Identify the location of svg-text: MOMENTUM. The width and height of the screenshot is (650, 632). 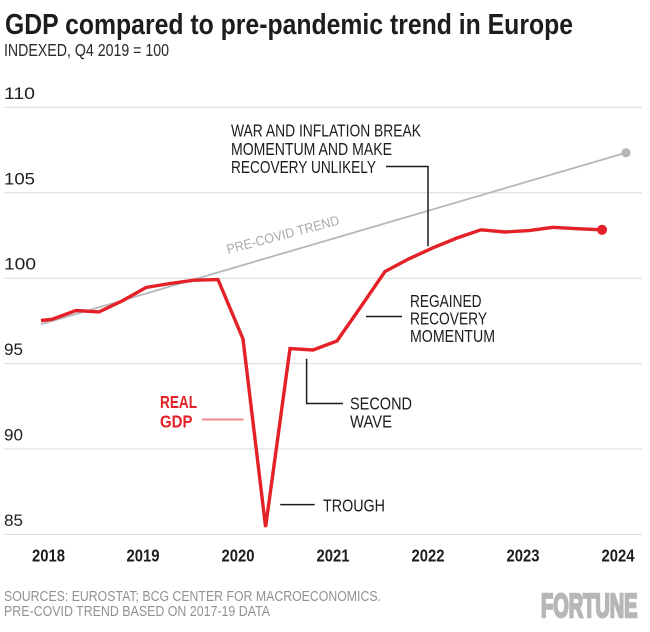
(452, 336).